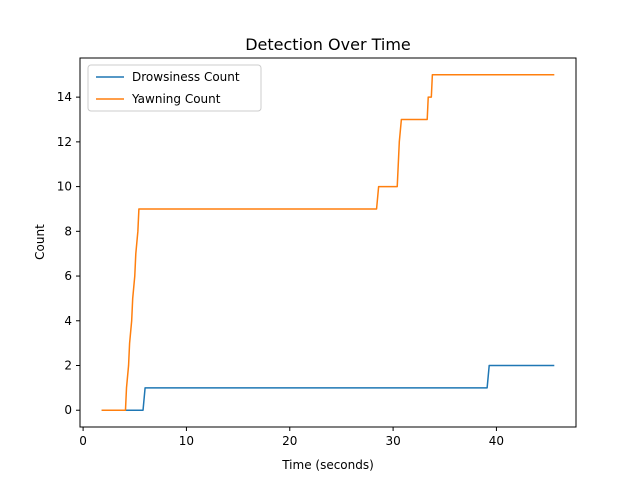 The width and height of the screenshot is (640, 480). I want to click on y-tick-label: 2, so click(68, 366).